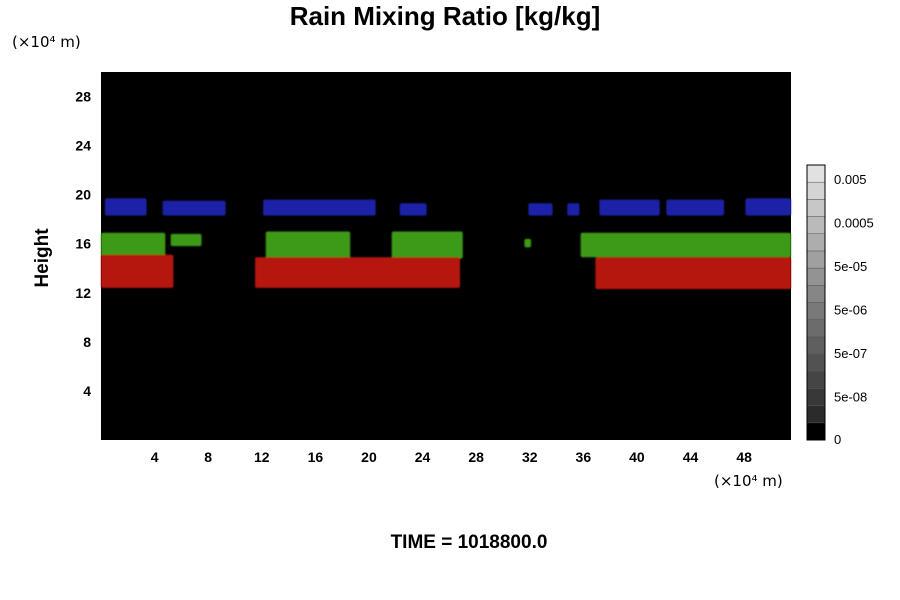  What do you see at coordinates (83, 195) in the screenshot?
I see `y-tick-label: 20` at bounding box center [83, 195].